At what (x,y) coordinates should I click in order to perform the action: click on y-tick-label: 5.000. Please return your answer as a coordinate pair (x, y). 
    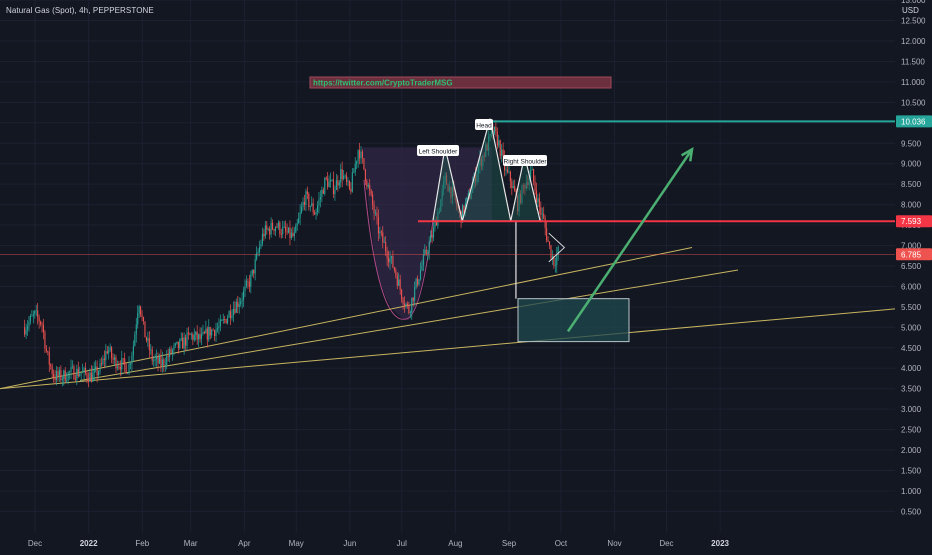
    Looking at the image, I should click on (911, 327).